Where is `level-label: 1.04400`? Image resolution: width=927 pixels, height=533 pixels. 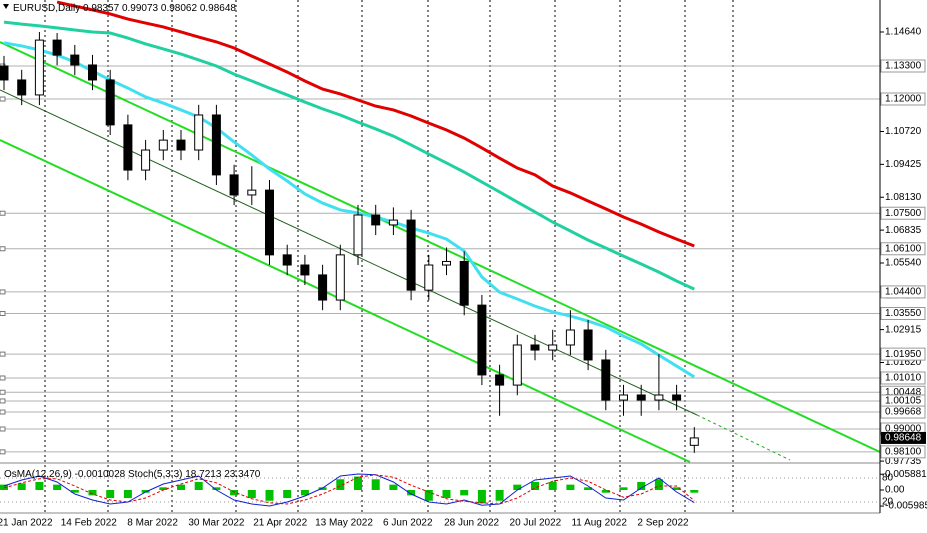 level-label: 1.04400 is located at coordinates (903, 292).